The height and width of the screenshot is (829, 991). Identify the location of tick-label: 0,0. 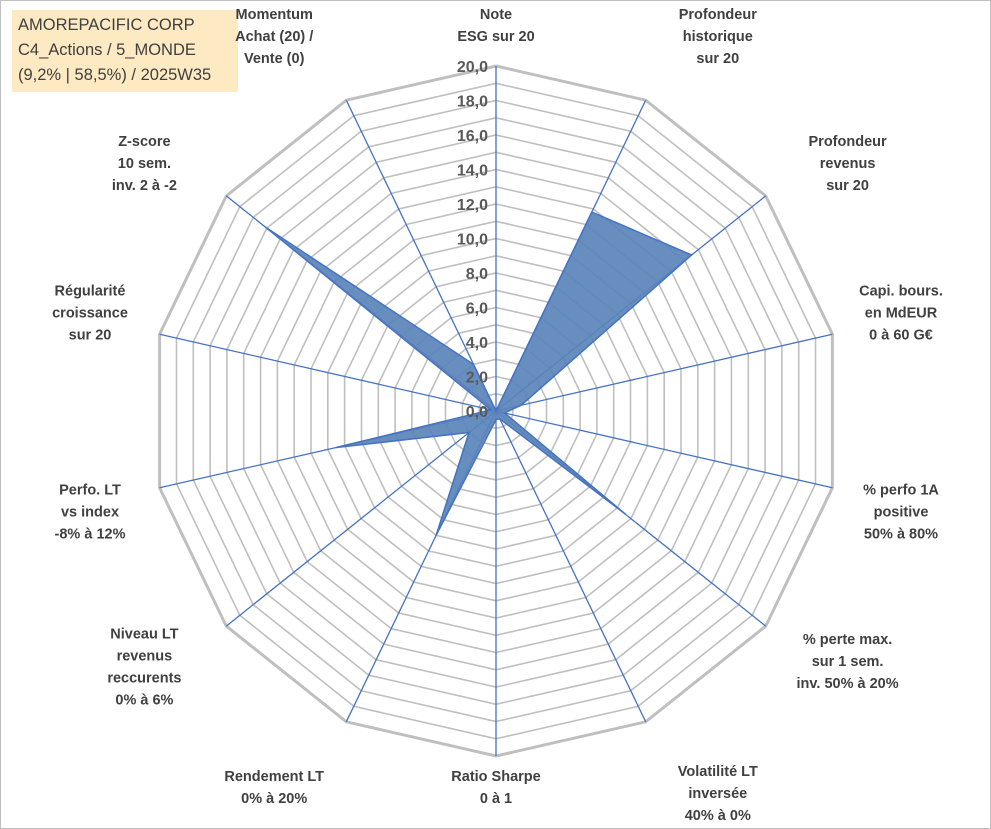
(477, 412).